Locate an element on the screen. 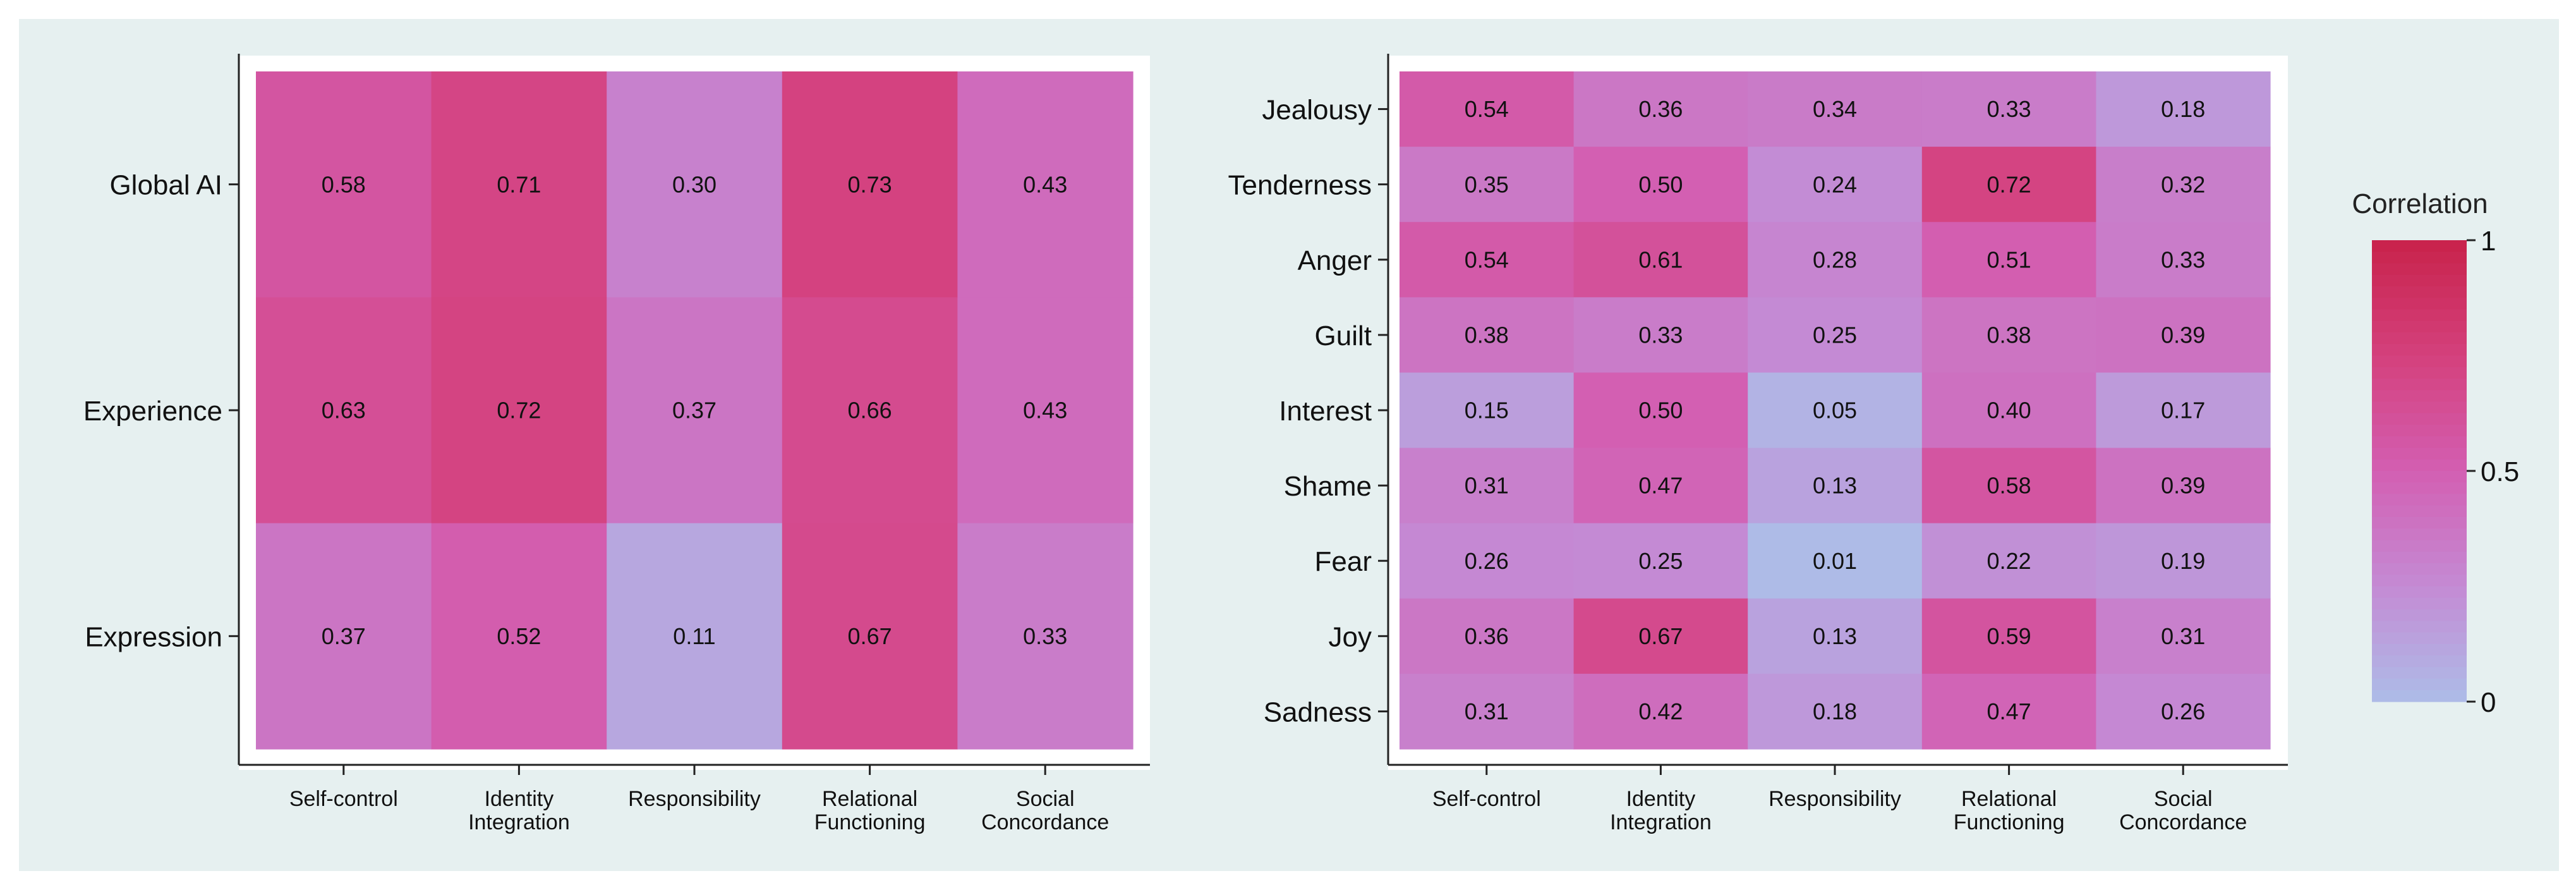 Image resolution: width=2576 pixels, height=890 pixels. right-row-label: Tenderness is located at coordinates (1300, 185).